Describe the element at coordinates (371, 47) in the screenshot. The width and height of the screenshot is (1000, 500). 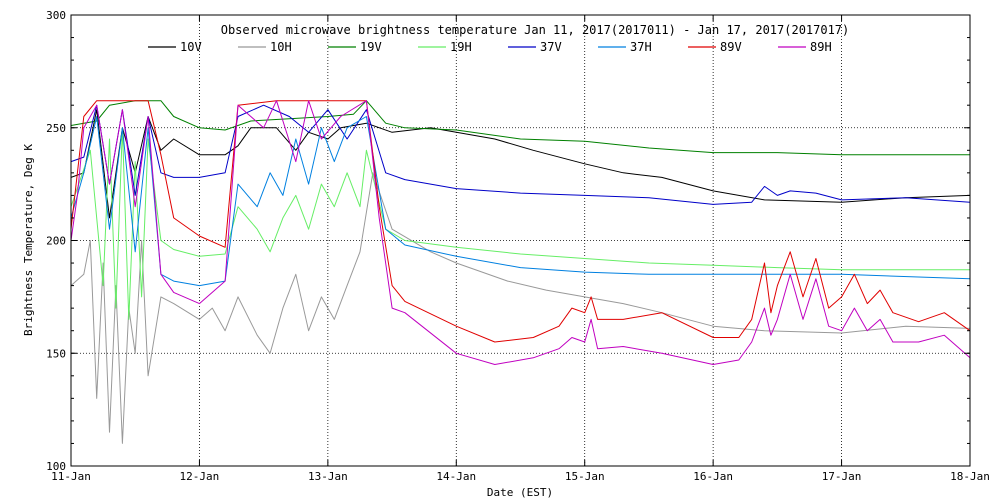
I see `legend-label-19v: 19V` at that location.